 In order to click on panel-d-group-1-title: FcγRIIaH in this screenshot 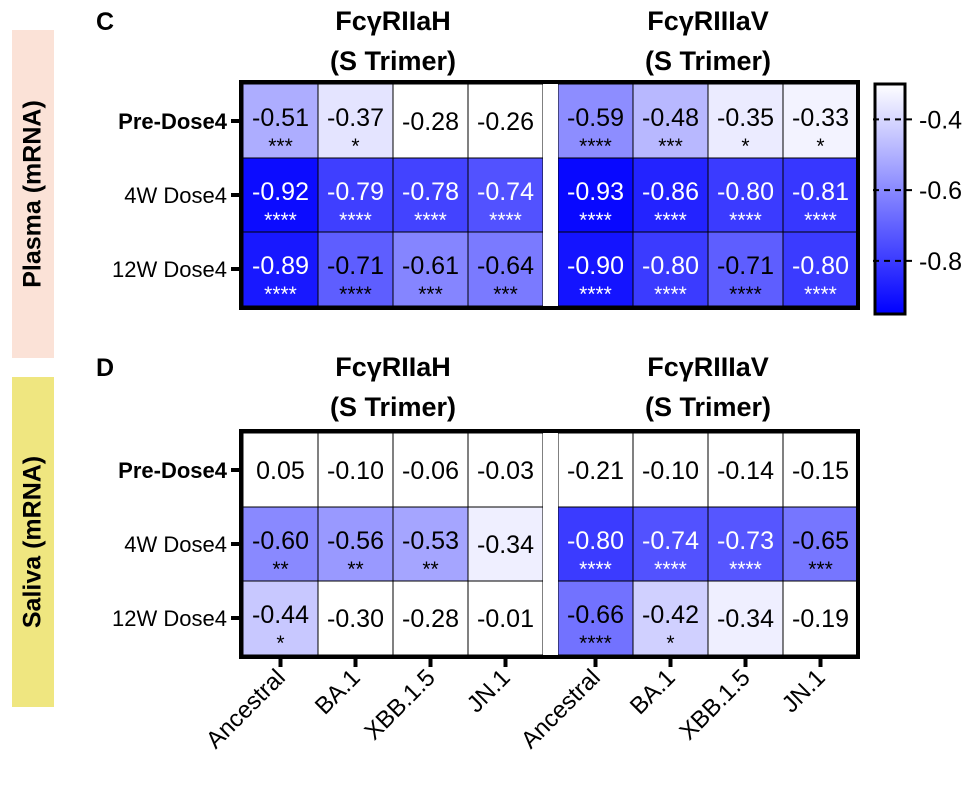, I will do `click(393, 367)`.